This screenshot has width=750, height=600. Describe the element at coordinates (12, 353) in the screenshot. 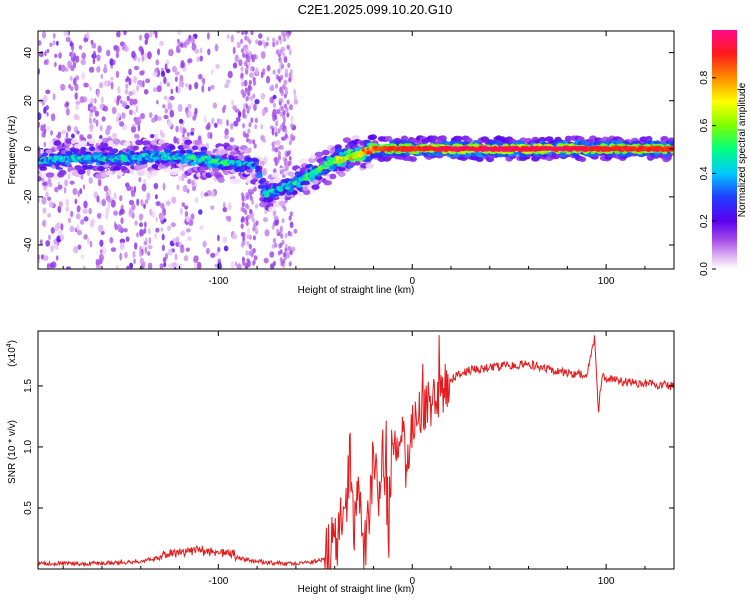

I see `snr-multiplier: (x104)` at that location.